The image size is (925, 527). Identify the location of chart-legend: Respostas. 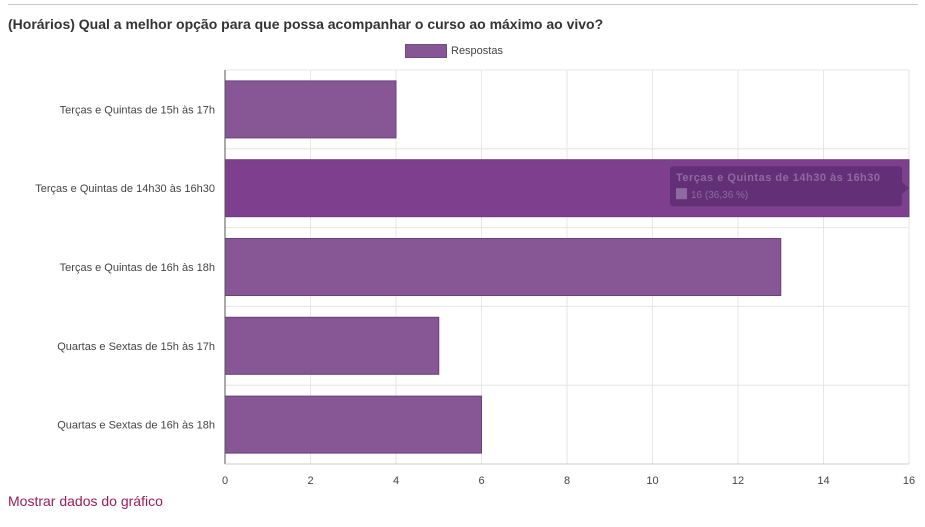
(454, 51).